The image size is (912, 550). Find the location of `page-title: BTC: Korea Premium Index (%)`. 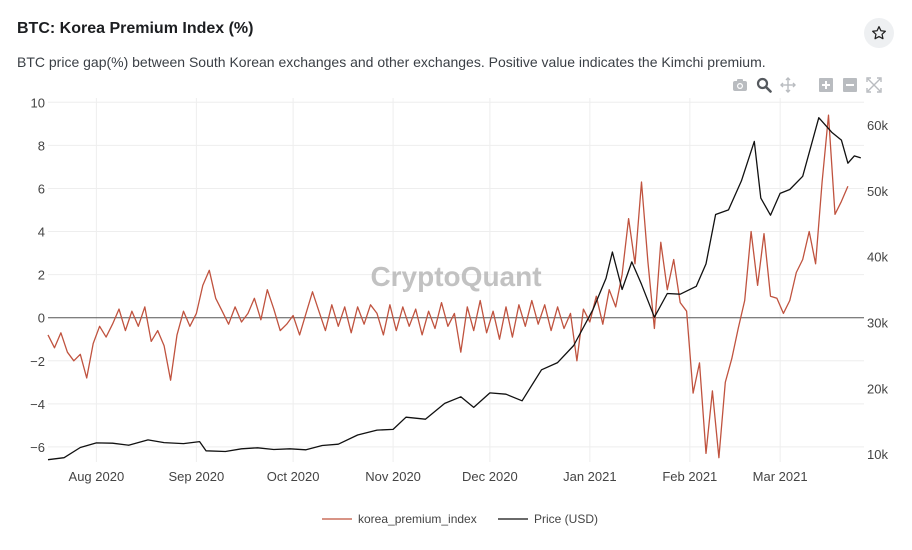

page-title: BTC: Korea Premium Index (%) is located at coordinates (135, 28).